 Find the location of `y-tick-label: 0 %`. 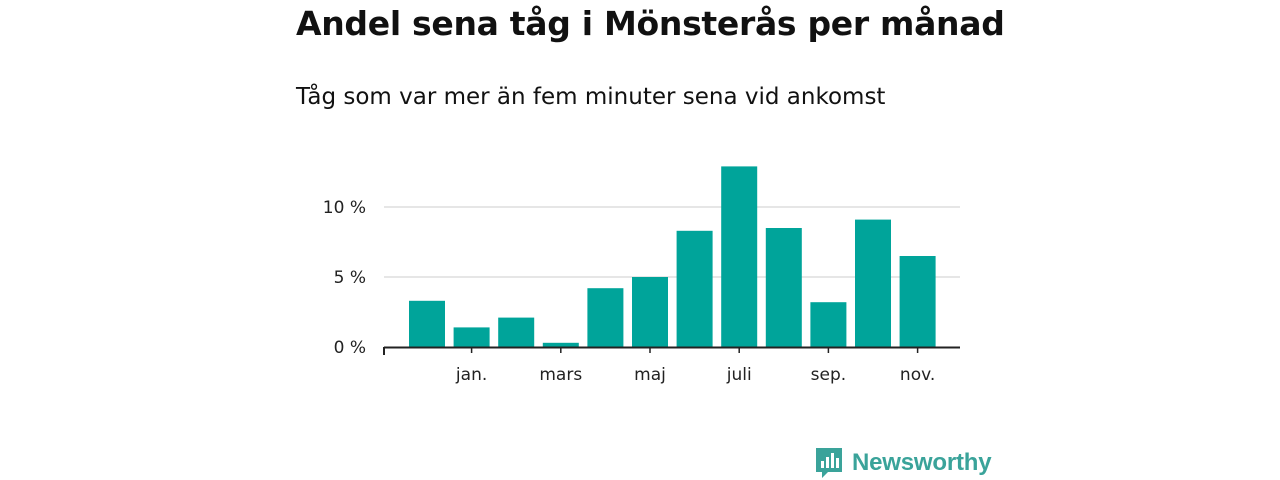

y-tick-label: 0 % is located at coordinates (350, 348).